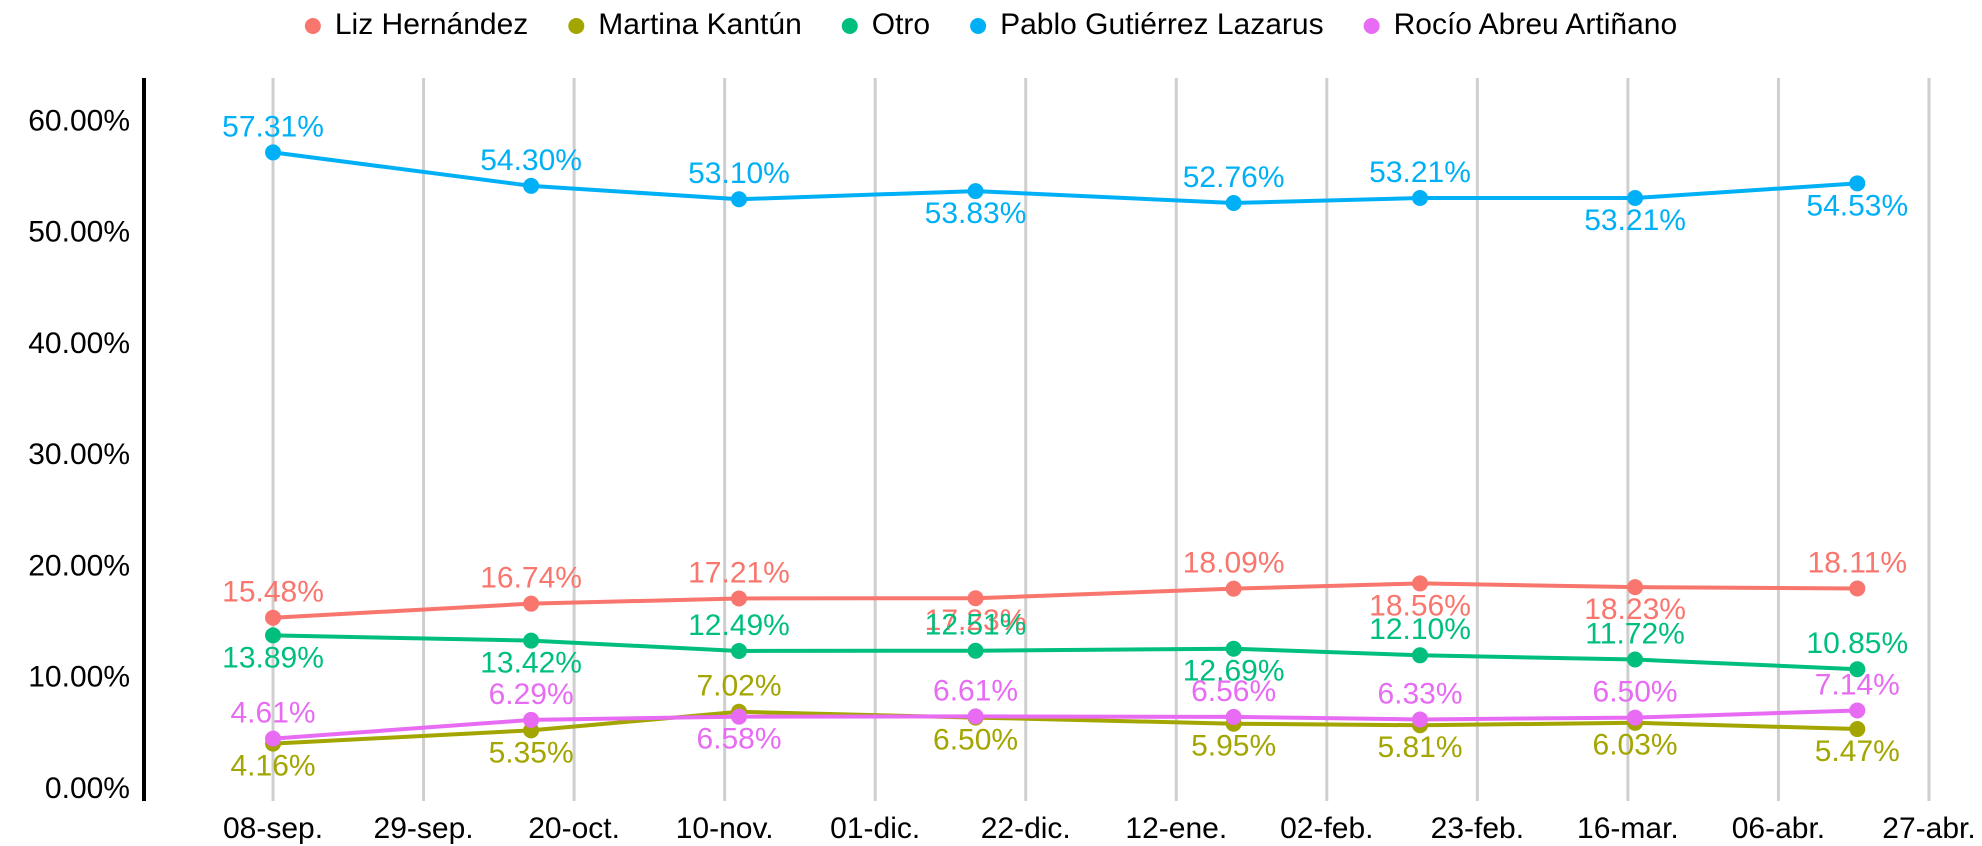  I want to click on data-label: 10.85%, so click(1857, 643).